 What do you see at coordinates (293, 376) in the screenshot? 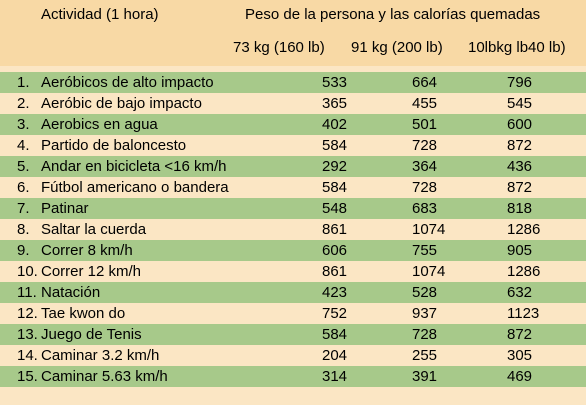
I see `table-row: 15. Caminar 5.63 km/h 314 391 469` at bounding box center [293, 376].